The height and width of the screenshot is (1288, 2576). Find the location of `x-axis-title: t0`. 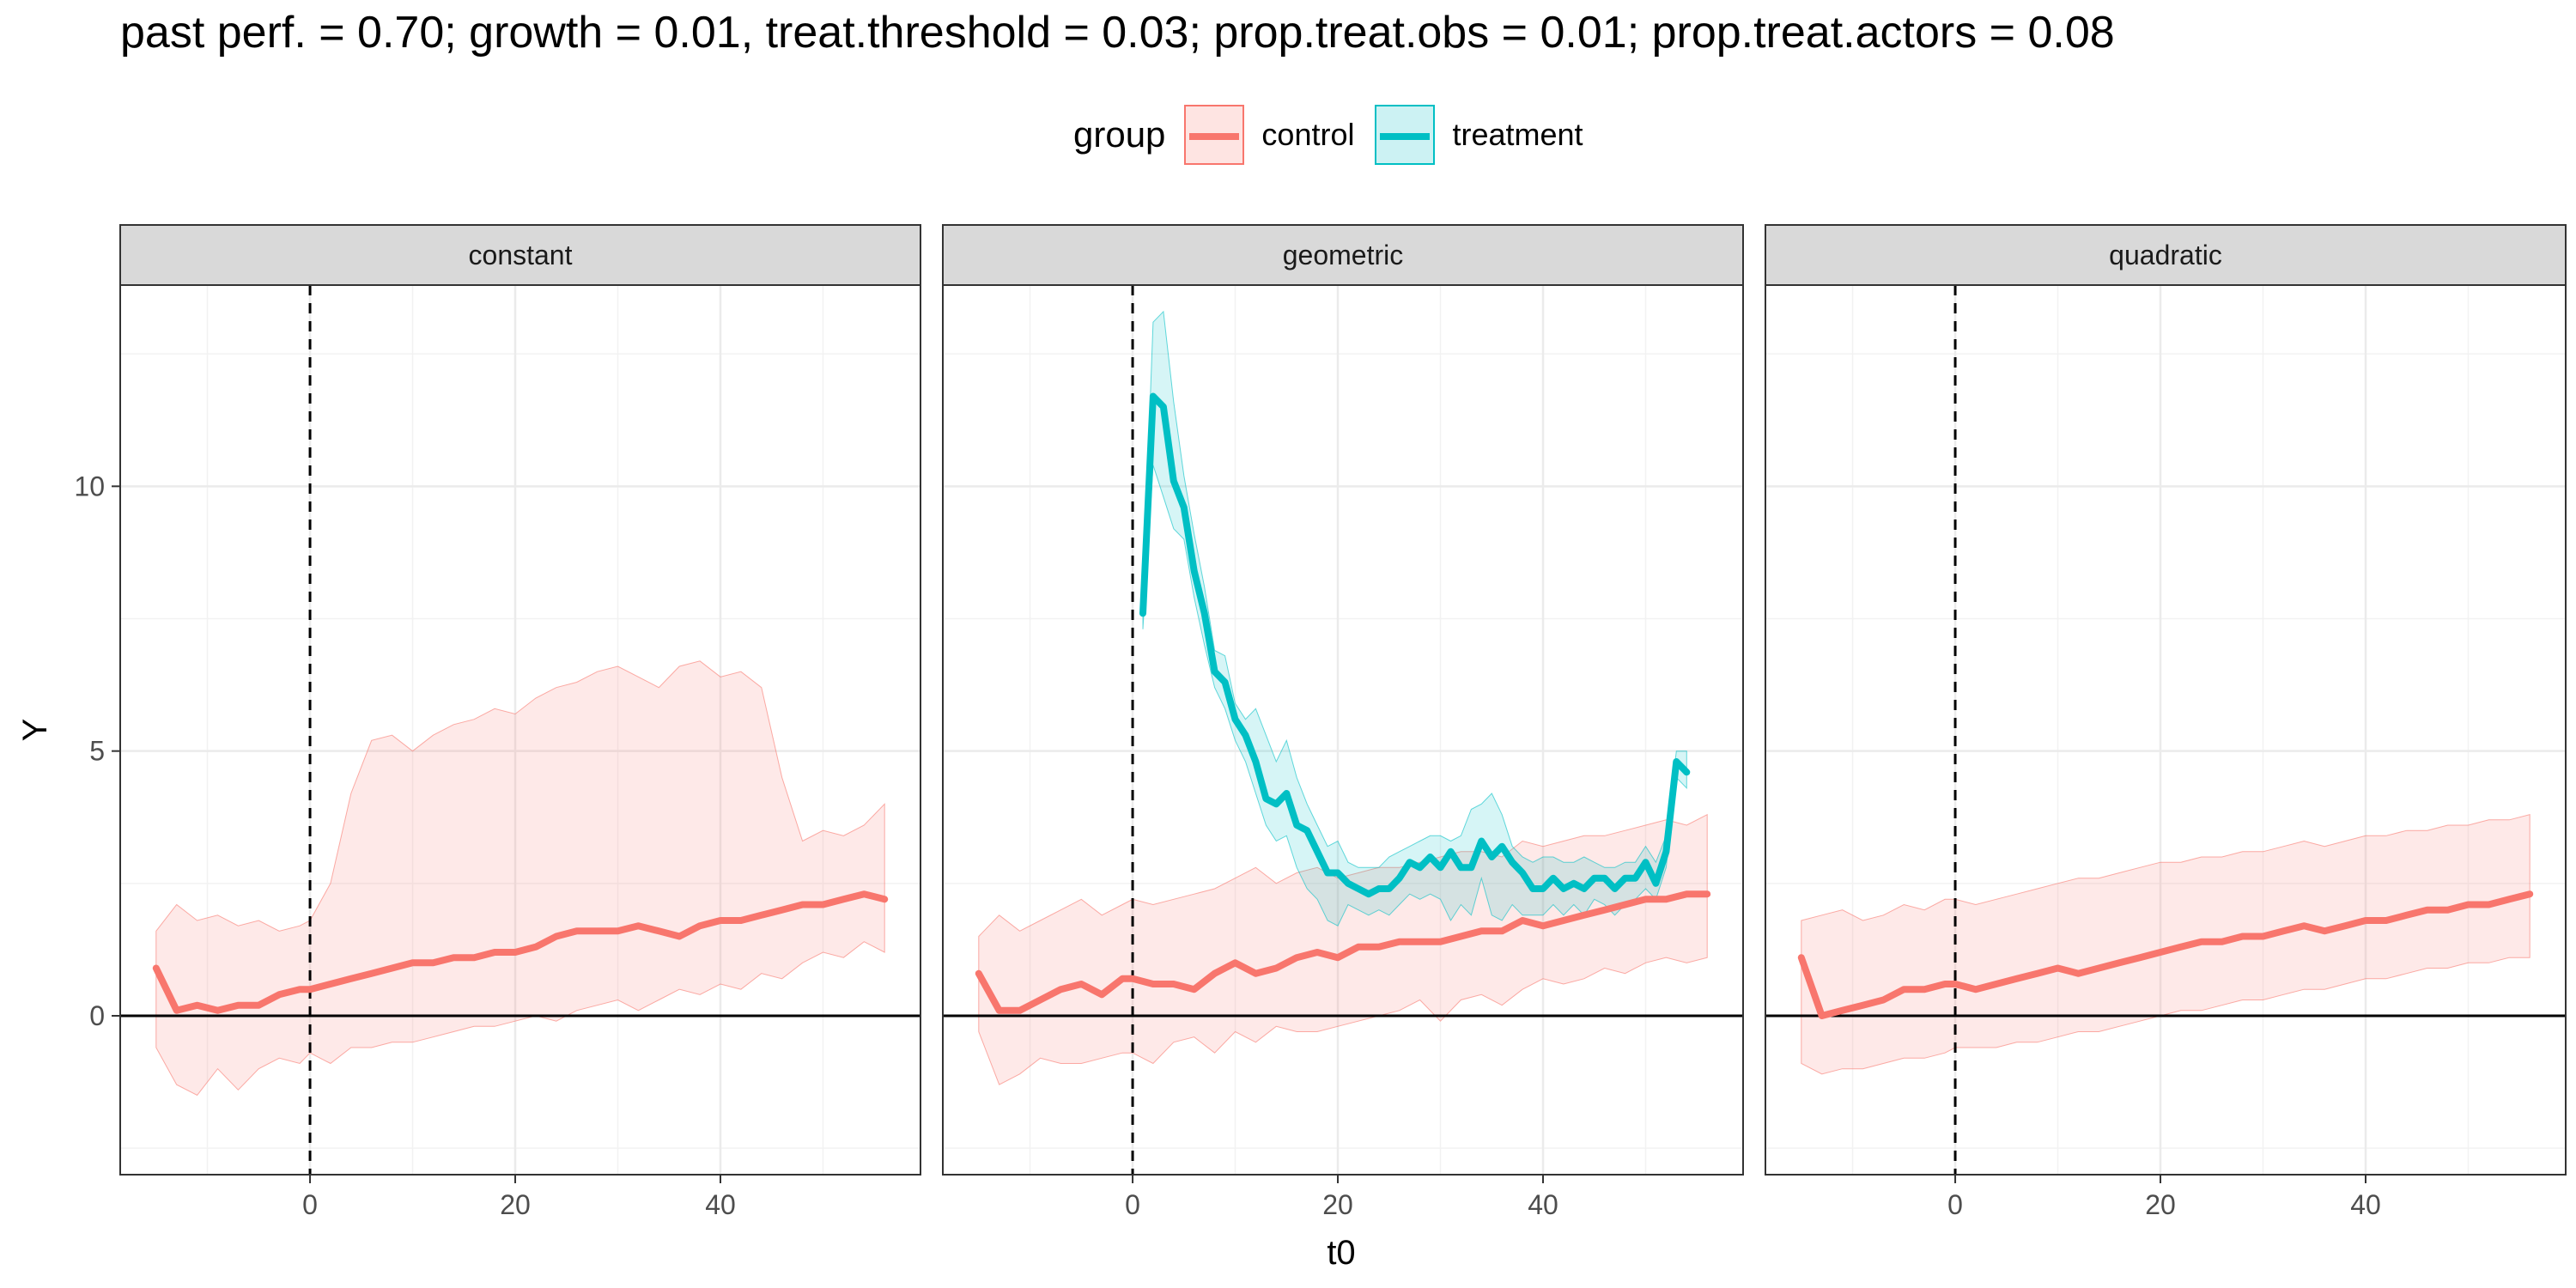

x-axis-title: t0 is located at coordinates (1341, 1253).